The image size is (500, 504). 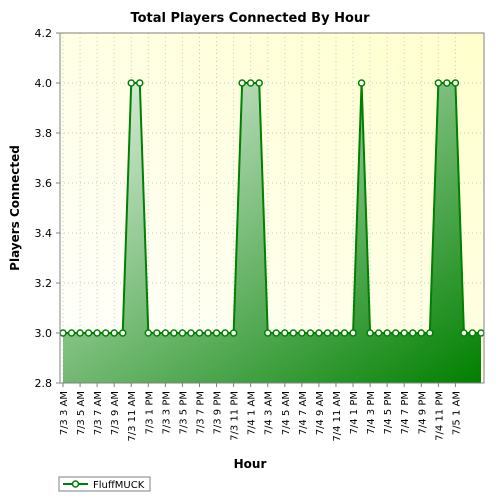 What do you see at coordinates (119, 485) in the screenshot?
I see `legend-label: FluffMUCK` at bounding box center [119, 485].